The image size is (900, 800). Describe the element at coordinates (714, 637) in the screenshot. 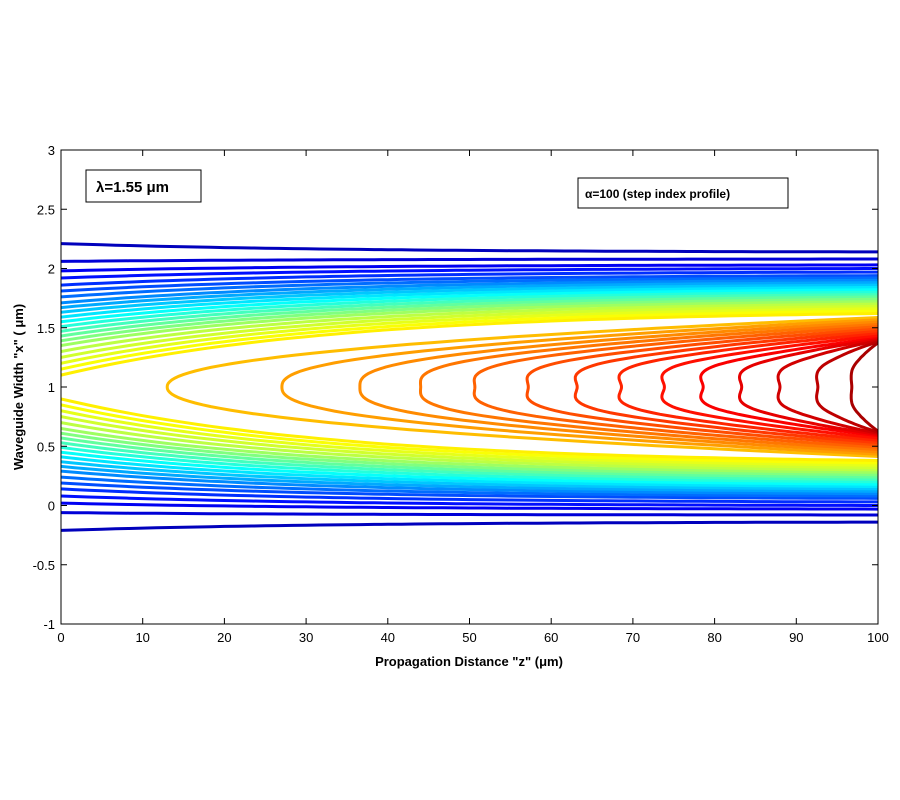

I see `x-tick-label: 80` at that location.